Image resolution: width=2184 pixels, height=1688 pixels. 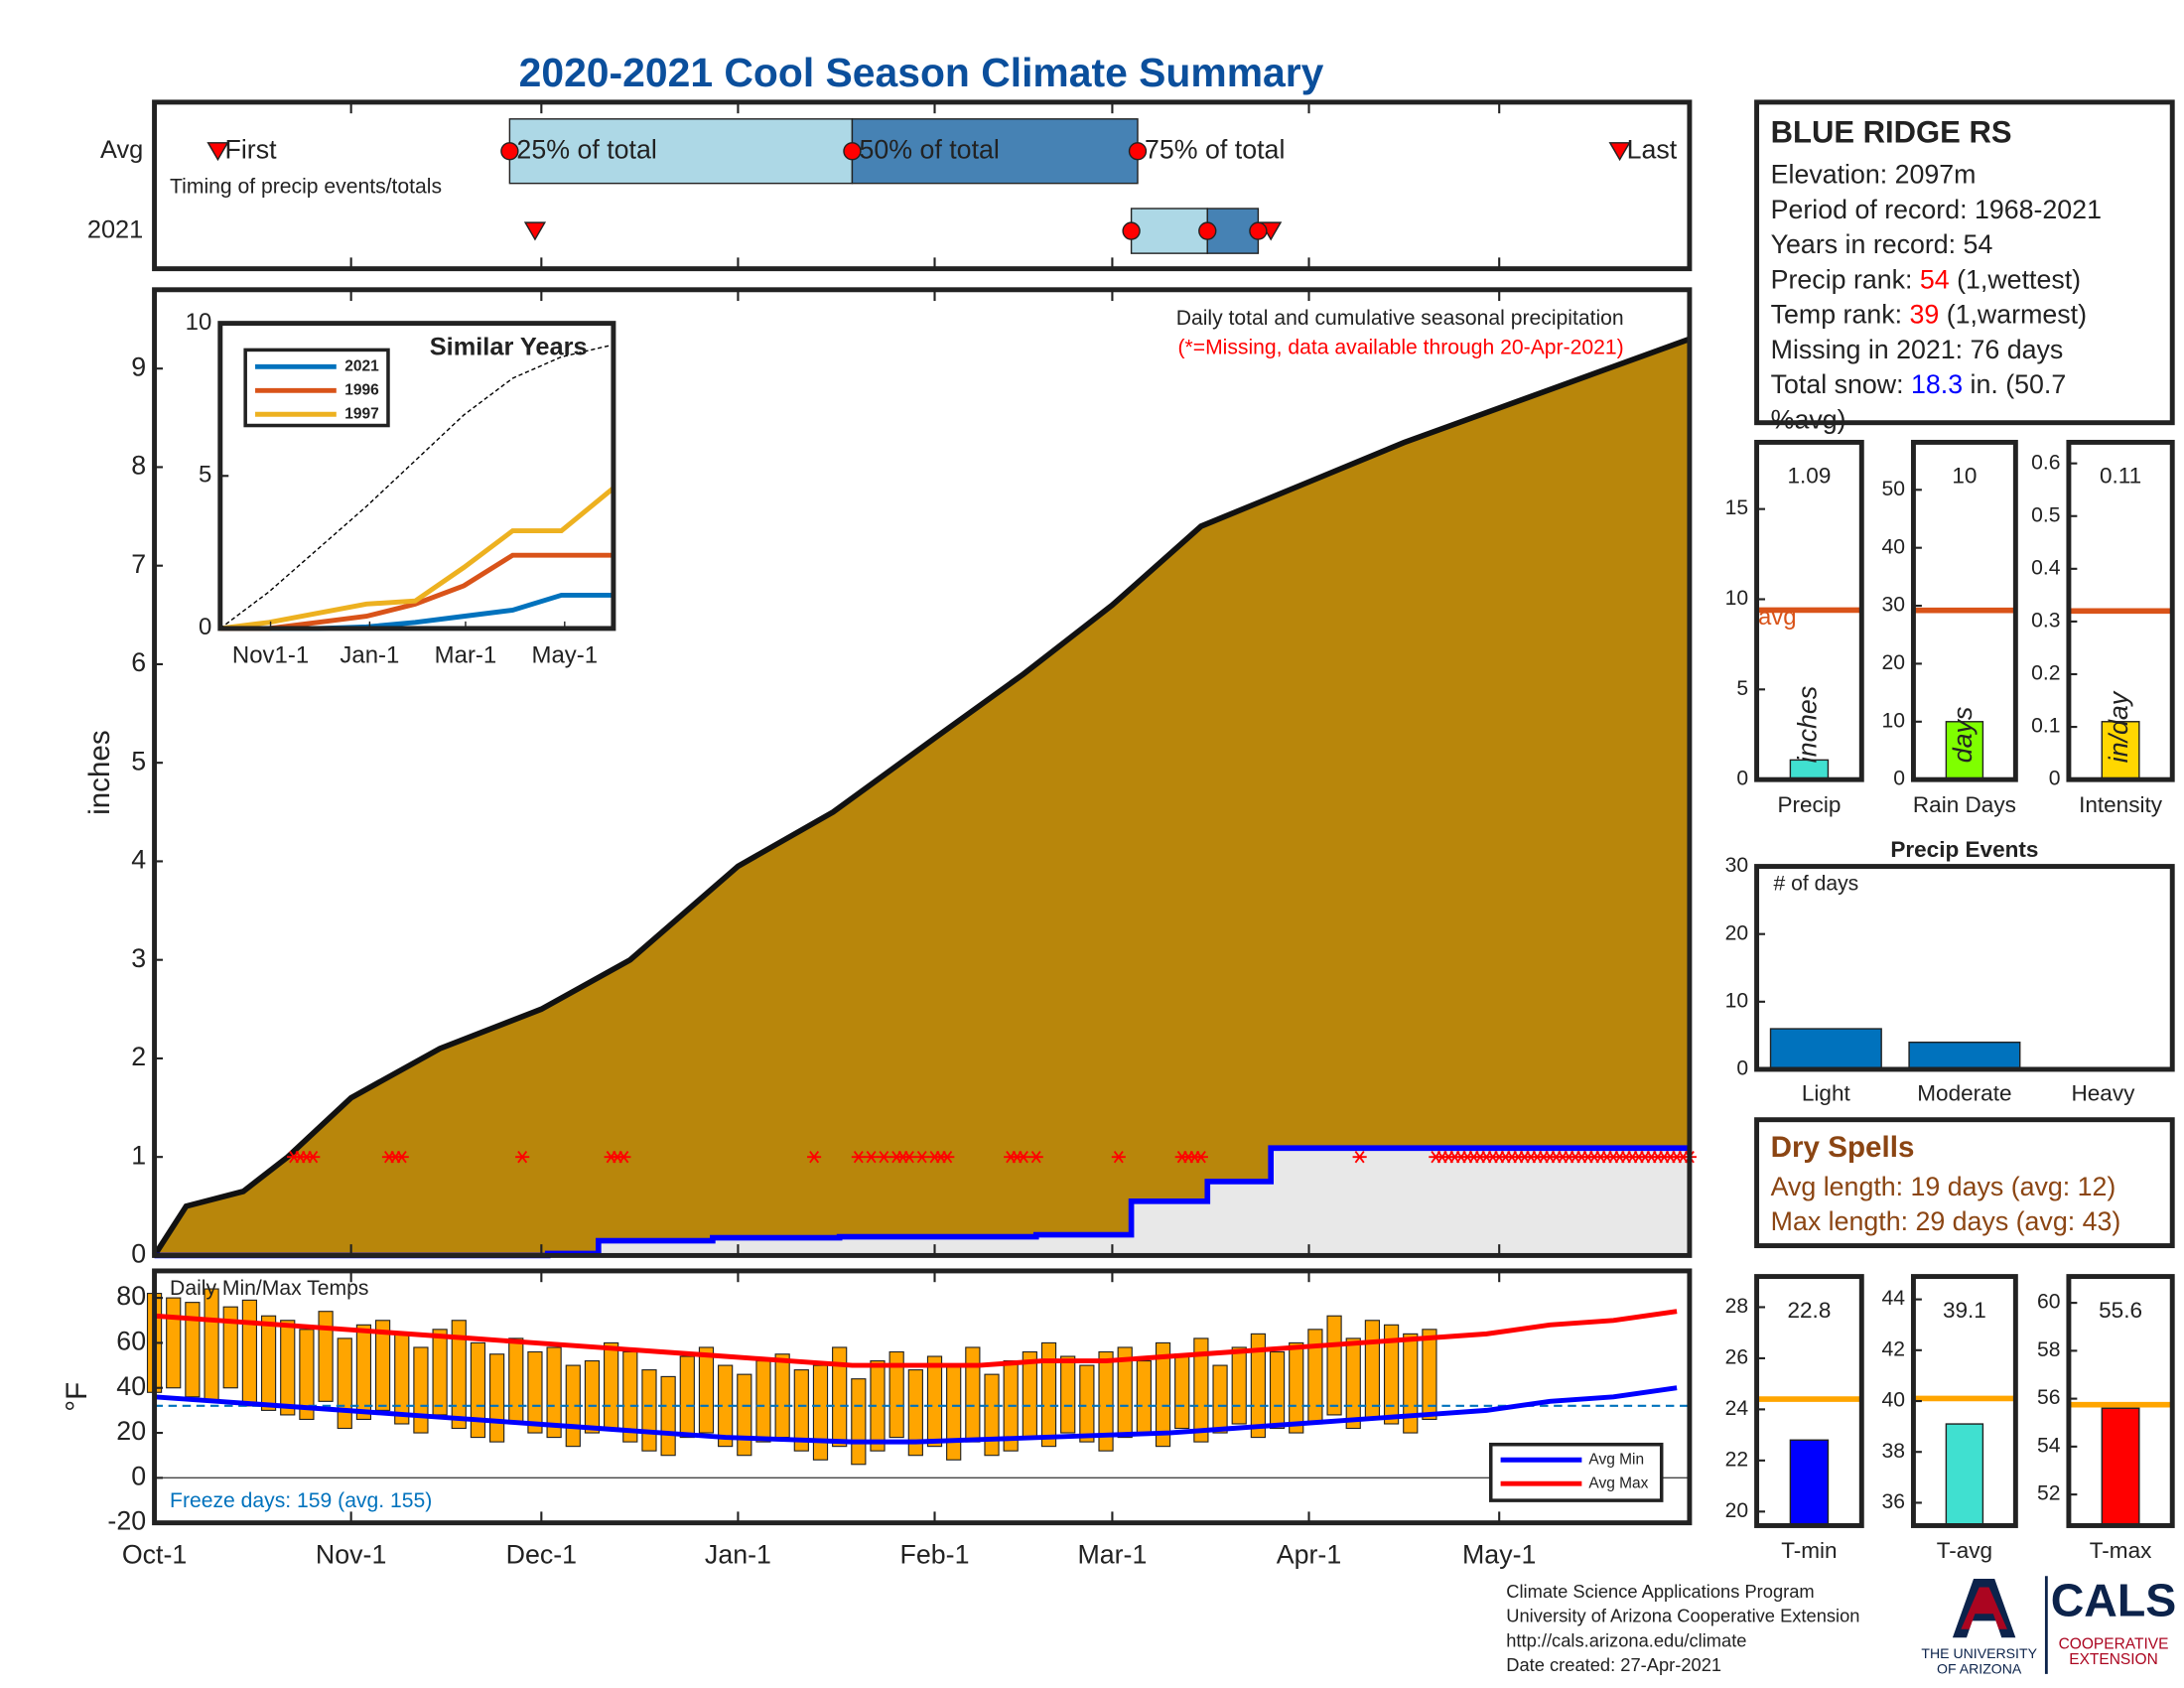 What do you see at coordinates (2049, 1493) in the screenshot?
I see `y-tick-label: 52` at bounding box center [2049, 1493].